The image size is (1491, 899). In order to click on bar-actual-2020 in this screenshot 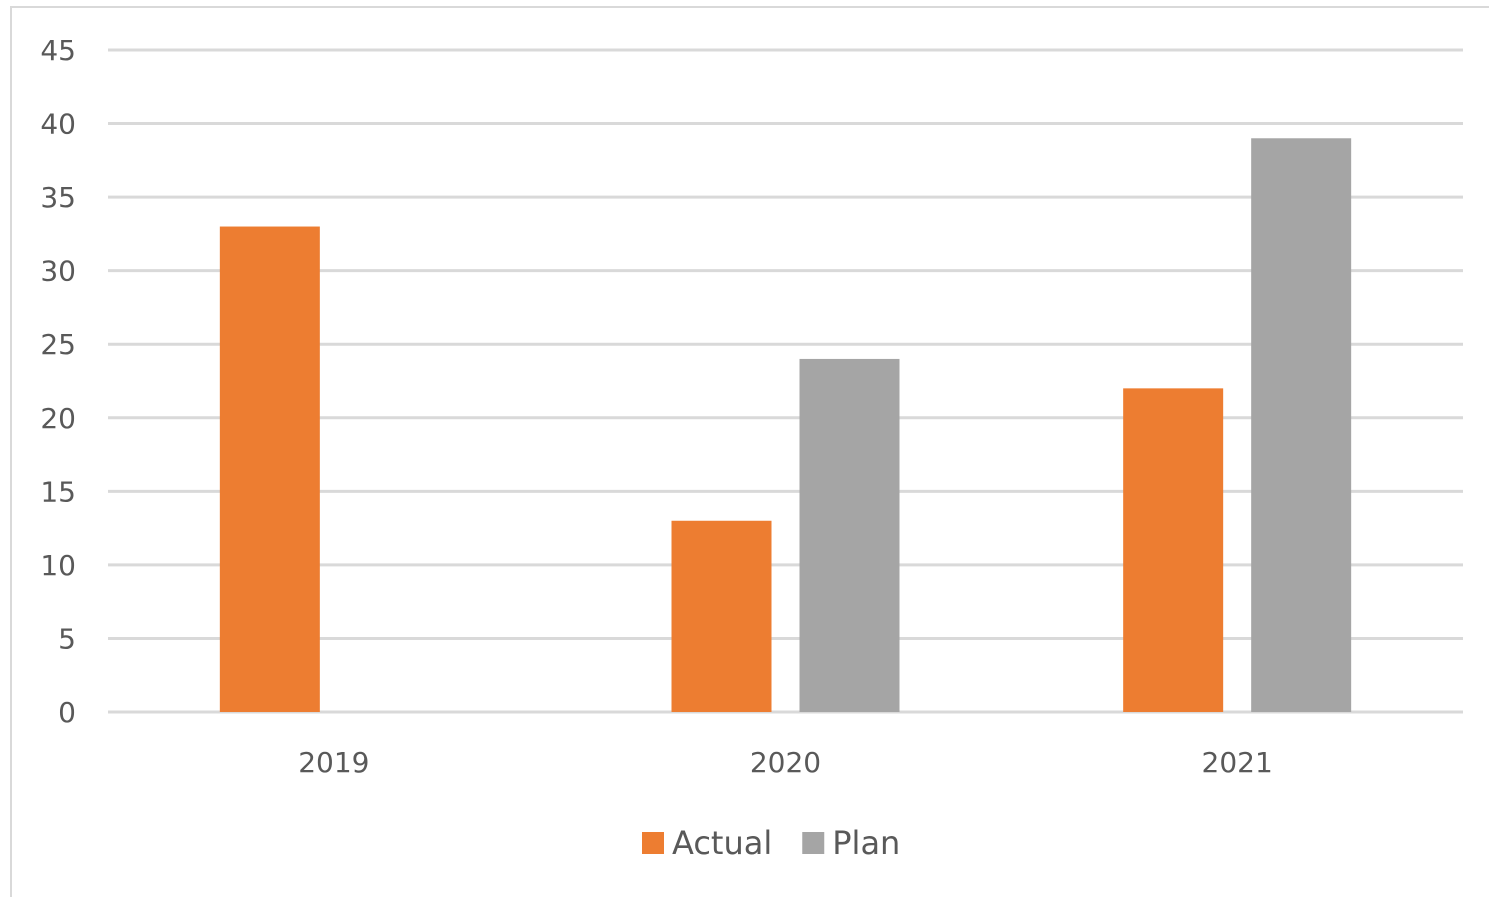, I will do `click(721, 616)`.